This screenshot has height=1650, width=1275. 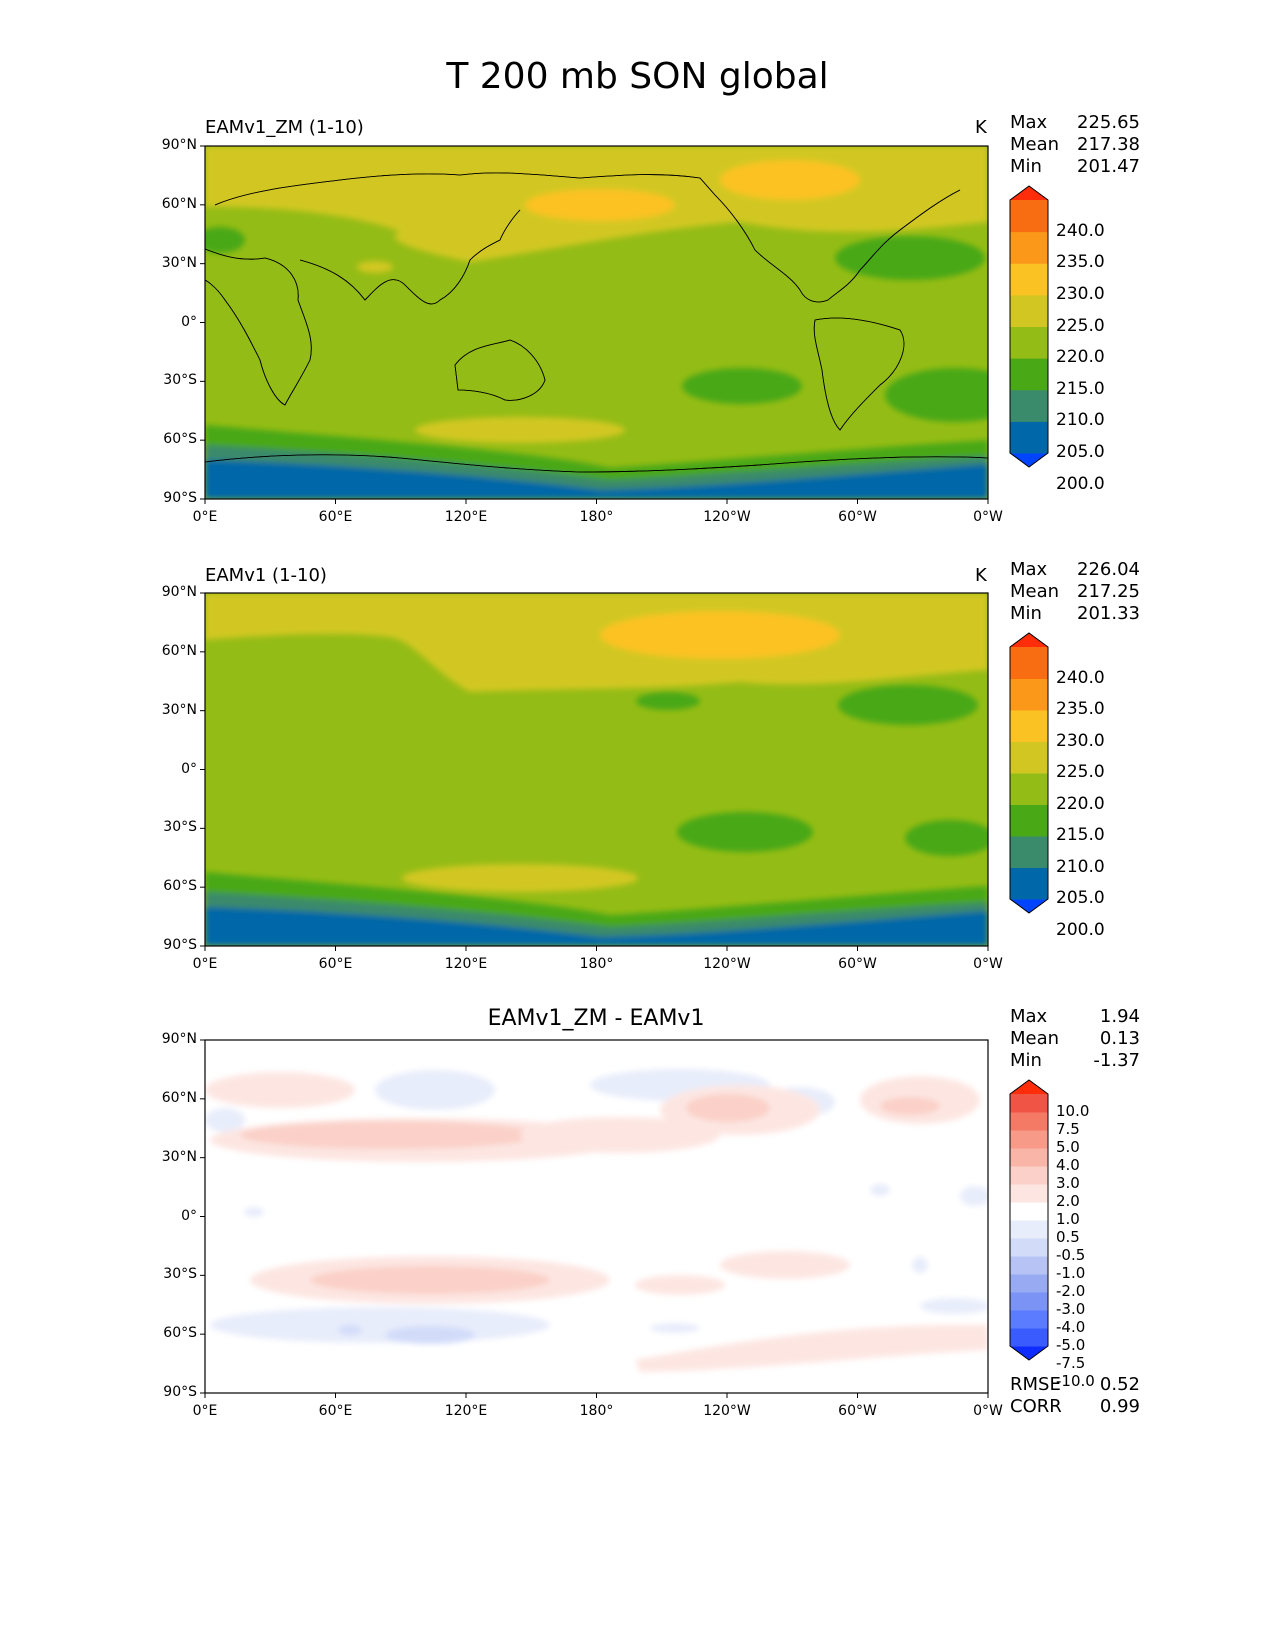 I want to click on colorbar-label: -0.5, so click(x=1071, y=1255).